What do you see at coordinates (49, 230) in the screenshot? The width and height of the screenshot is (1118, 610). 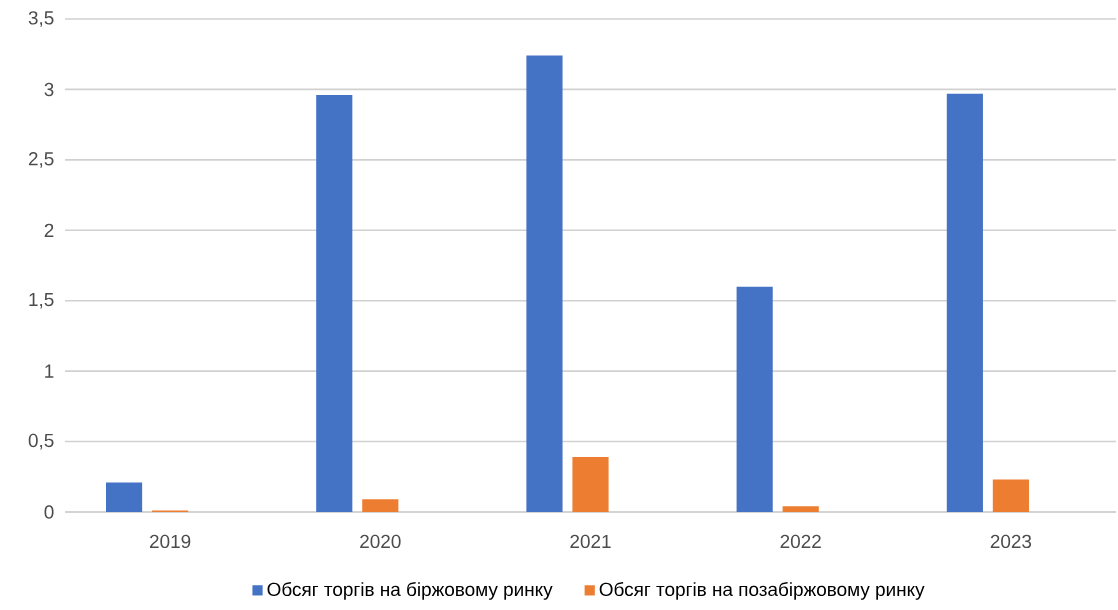 I see `y-tick-label: 2` at bounding box center [49, 230].